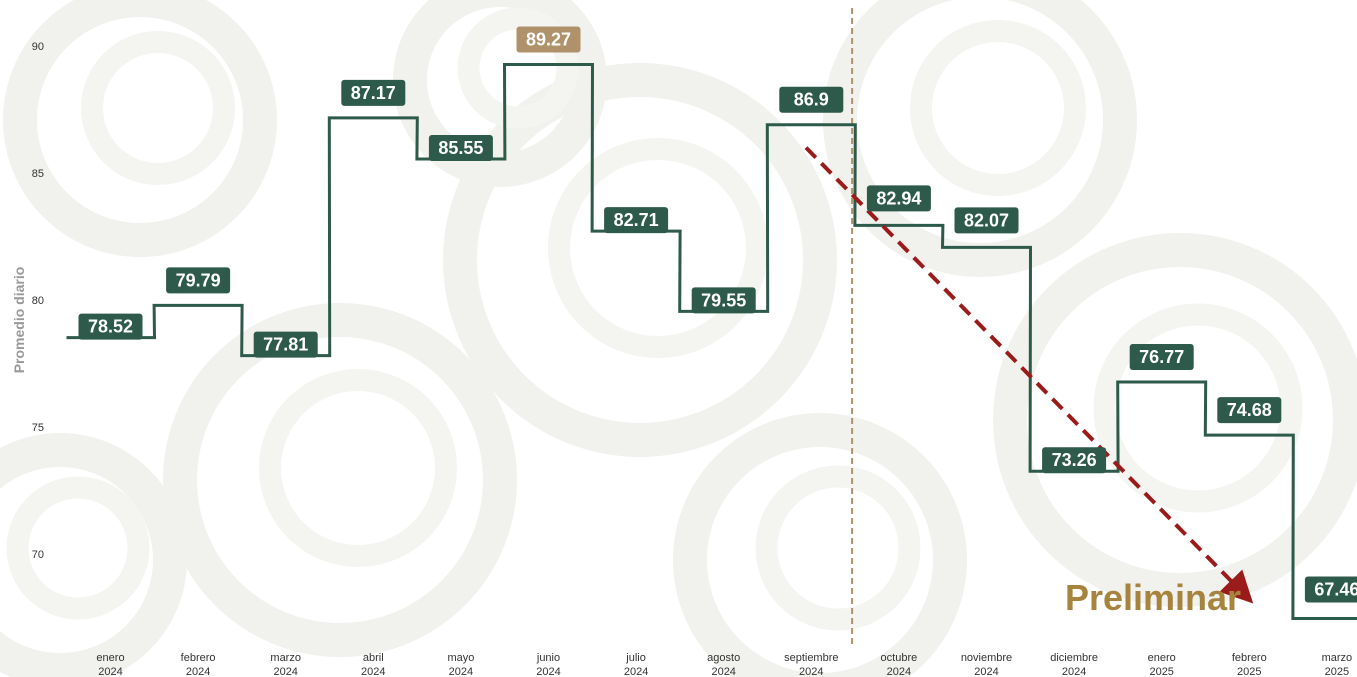 This screenshot has width=1357, height=677. I want to click on preliminar-annotation: Preliminar, so click(1153, 597).